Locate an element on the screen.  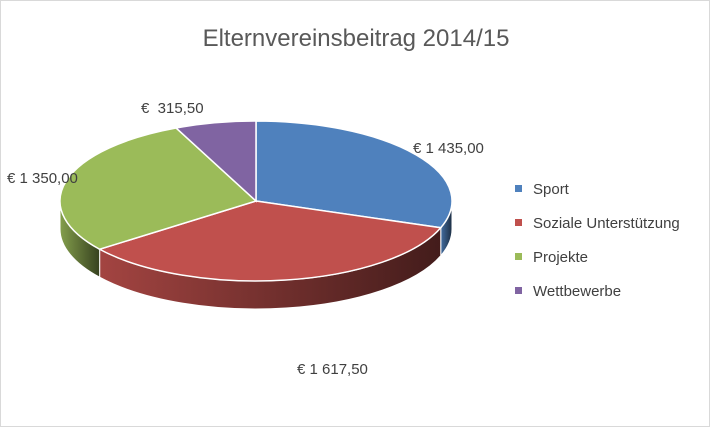
data-label-wettbewerbe: € 315,50 is located at coordinates (172, 108).